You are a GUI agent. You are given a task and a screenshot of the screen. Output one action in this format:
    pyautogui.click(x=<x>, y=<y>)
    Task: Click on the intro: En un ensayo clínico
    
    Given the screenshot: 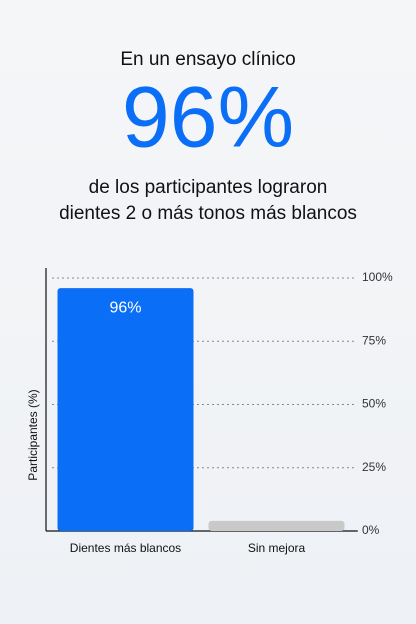 What is the action you would take?
    pyautogui.click(x=207, y=59)
    